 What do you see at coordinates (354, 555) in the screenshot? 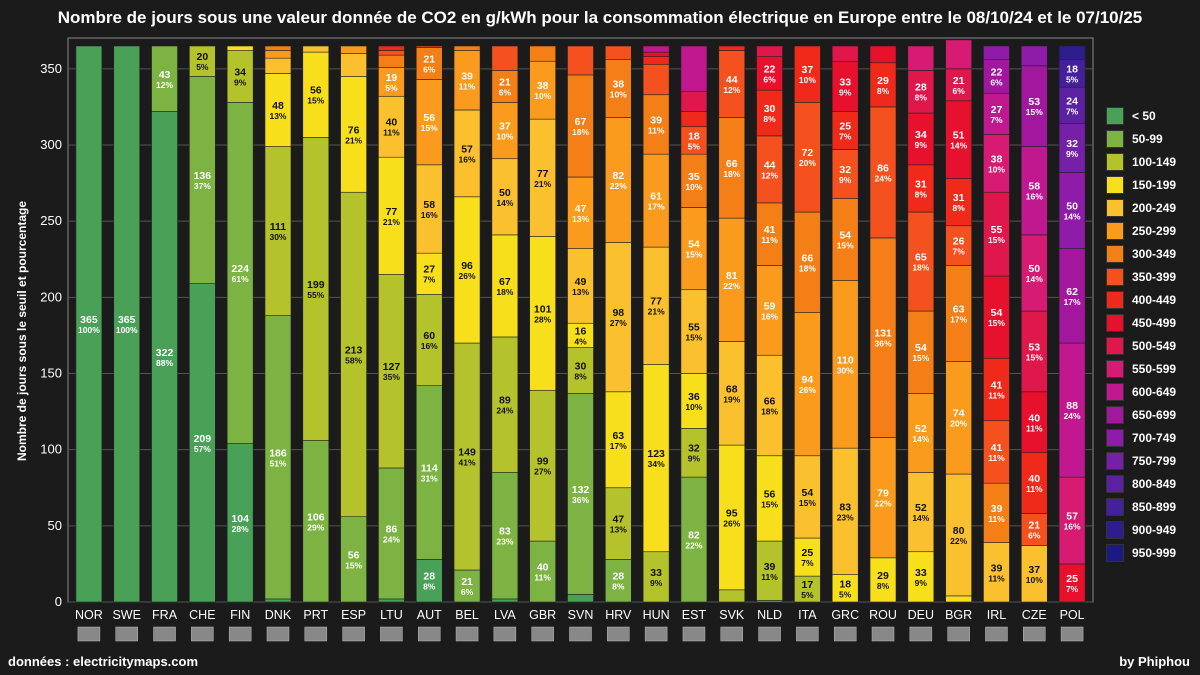
I see `data-label-days: 56` at bounding box center [354, 555].